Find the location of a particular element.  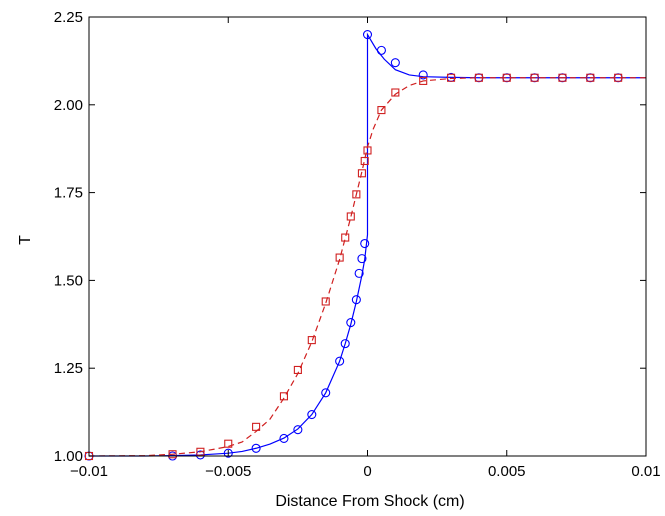

y-tick-label: 1.50 is located at coordinates (68, 280).